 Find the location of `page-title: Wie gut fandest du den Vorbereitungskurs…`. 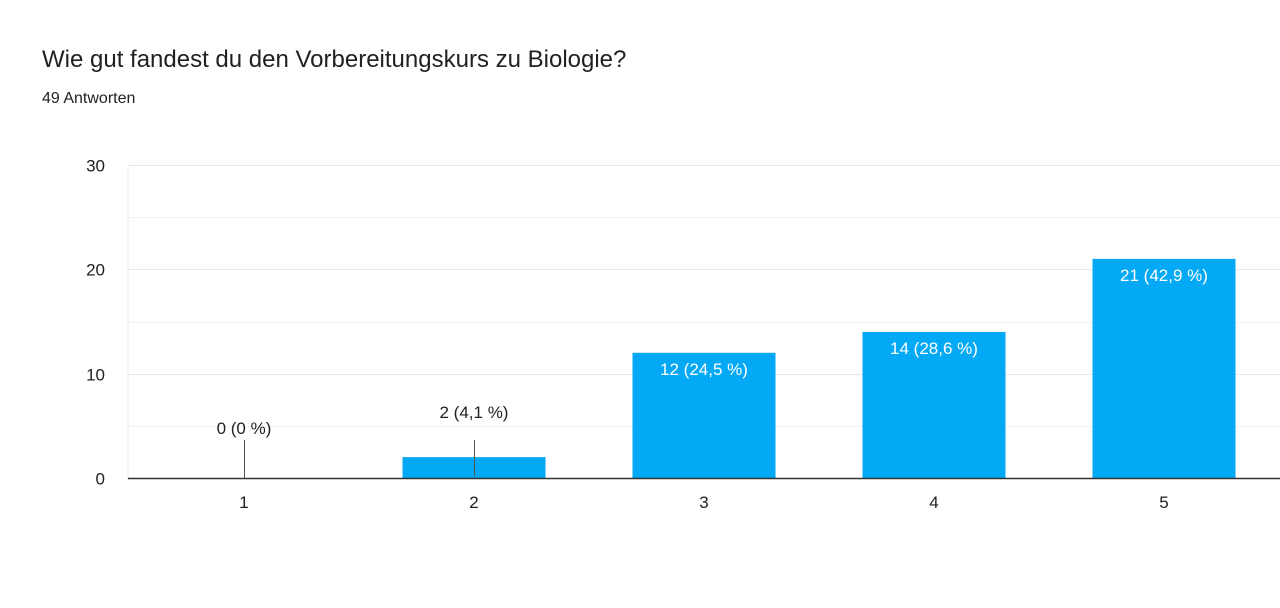

page-title: Wie gut fandest du den Vorbereitungskurs… is located at coordinates (334, 59).